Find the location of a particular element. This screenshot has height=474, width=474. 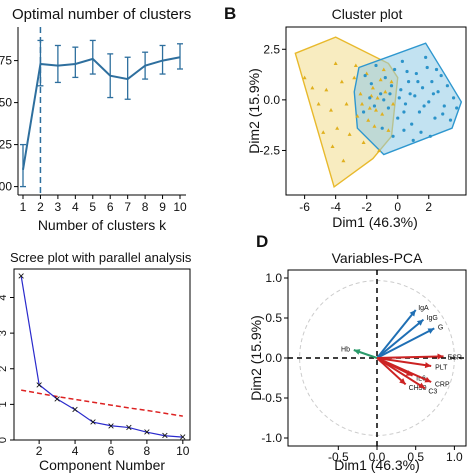

panel-b-title: Cluster plot is located at coordinates (367, 14).